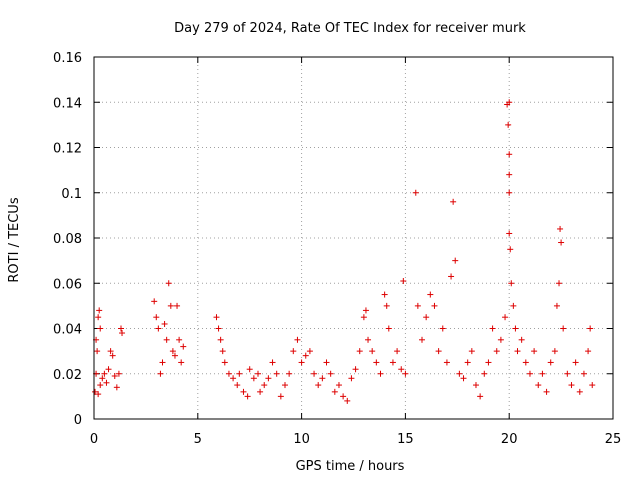  I want to click on y-tick-label: 0.1, so click(71, 194).